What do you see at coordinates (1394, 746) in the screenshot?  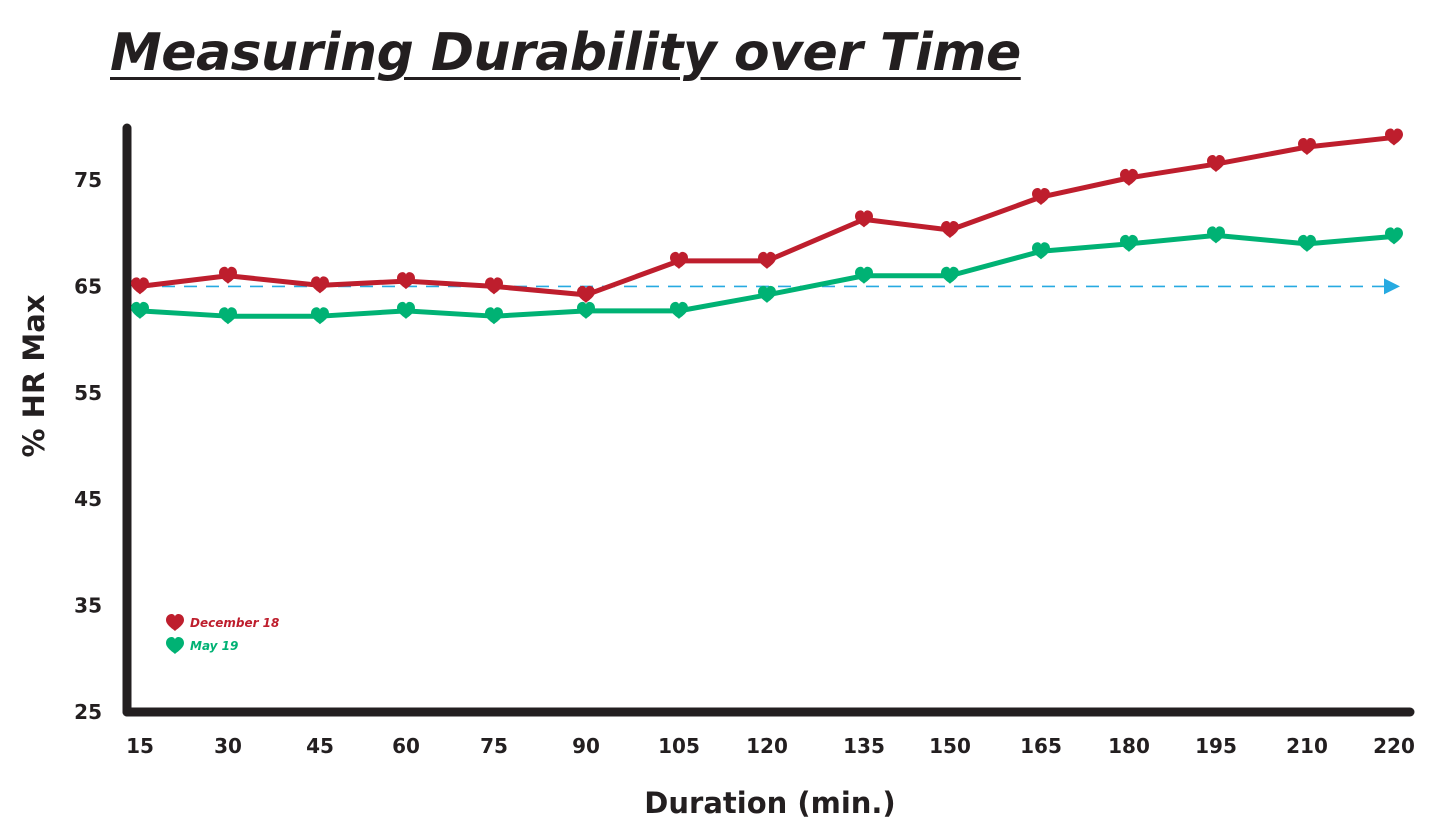 I see `x-tick-label: 220` at bounding box center [1394, 746].